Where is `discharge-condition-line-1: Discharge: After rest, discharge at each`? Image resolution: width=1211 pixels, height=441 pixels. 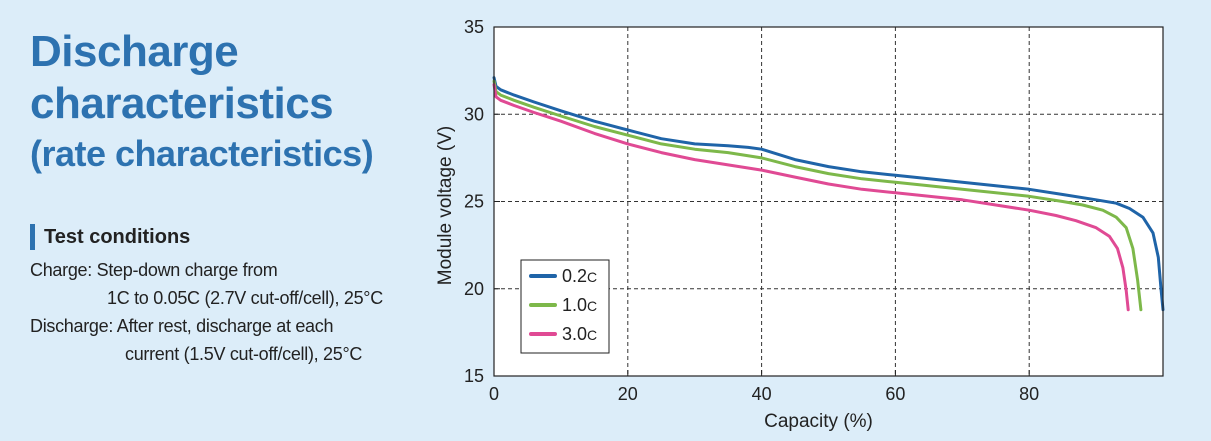 discharge-condition-line-1: Discharge: After rest, discharge at each is located at coordinates (181, 326).